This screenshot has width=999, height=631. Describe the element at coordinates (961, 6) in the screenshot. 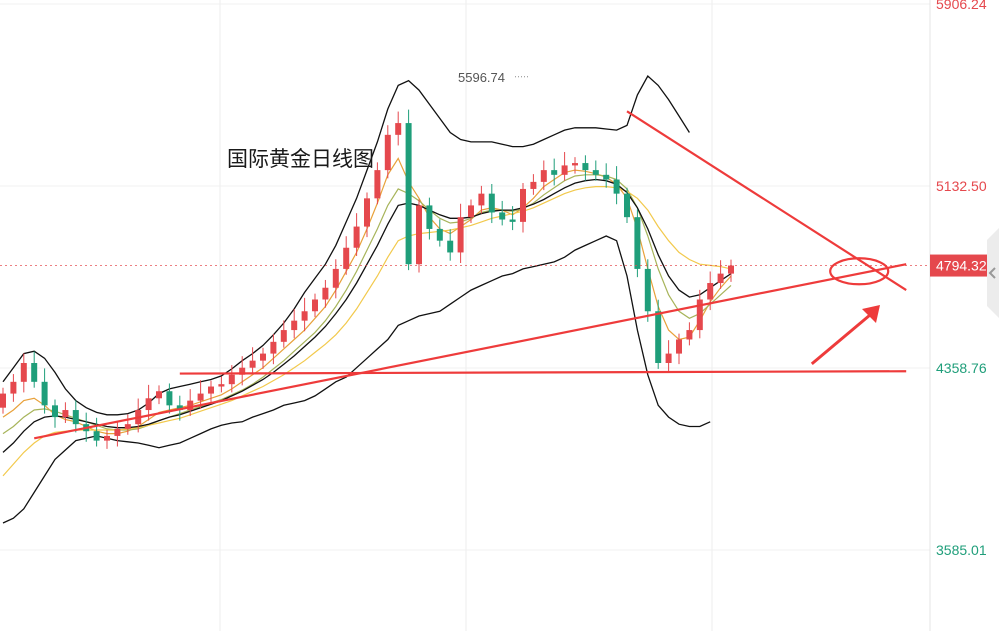

I see `y-tick-label: 5906.24` at that location.